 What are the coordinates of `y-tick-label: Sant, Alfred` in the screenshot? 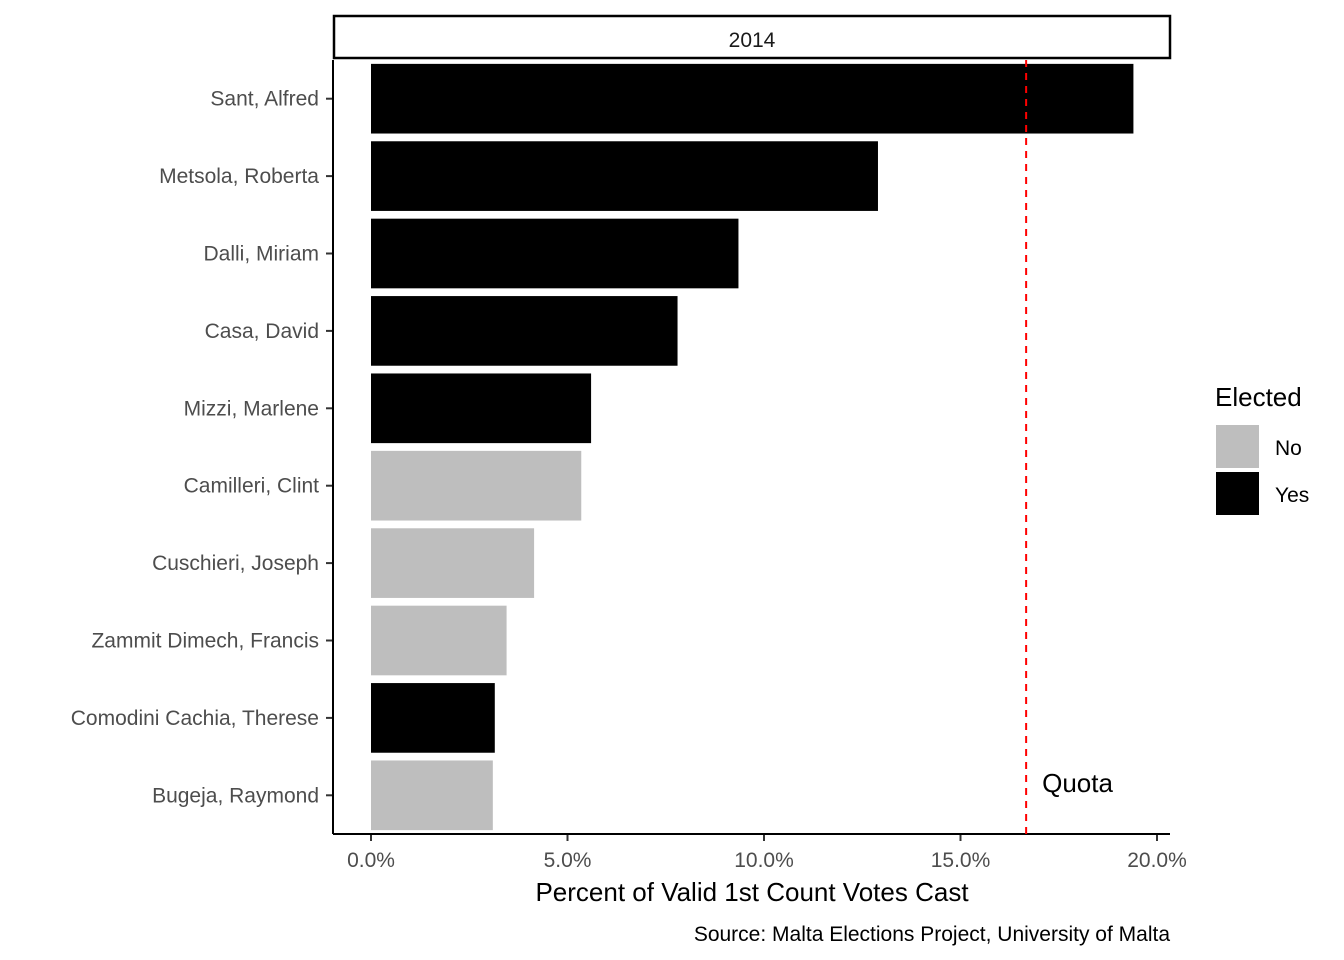 It's located at (264, 99).